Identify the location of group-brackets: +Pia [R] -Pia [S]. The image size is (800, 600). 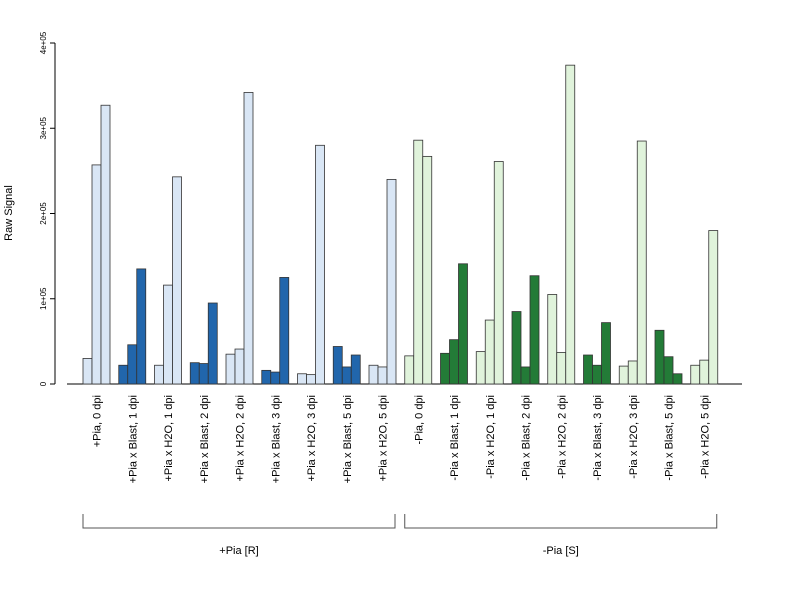
(400, 535).